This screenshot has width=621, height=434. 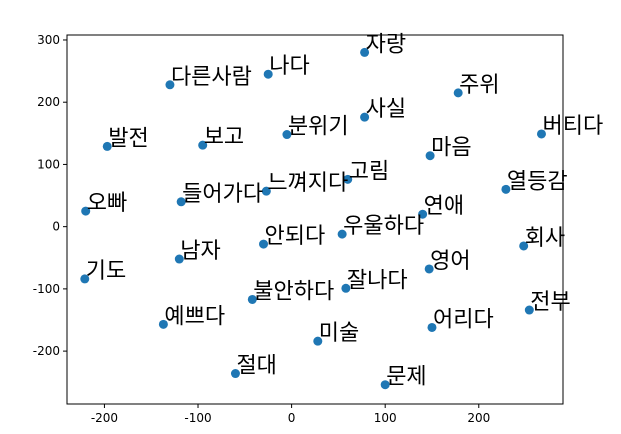 What do you see at coordinates (48, 40) in the screenshot?
I see `y-tick-label: 300` at bounding box center [48, 40].